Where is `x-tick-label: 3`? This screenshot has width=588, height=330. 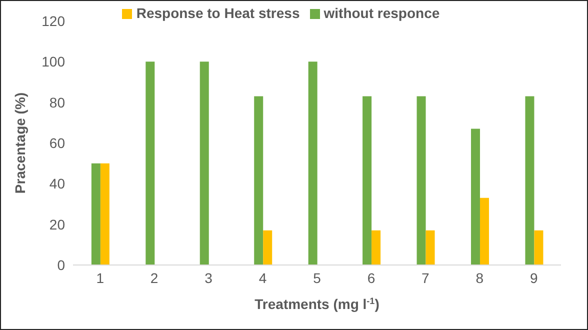
x-tick-label: 3 is located at coordinates (208, 278).